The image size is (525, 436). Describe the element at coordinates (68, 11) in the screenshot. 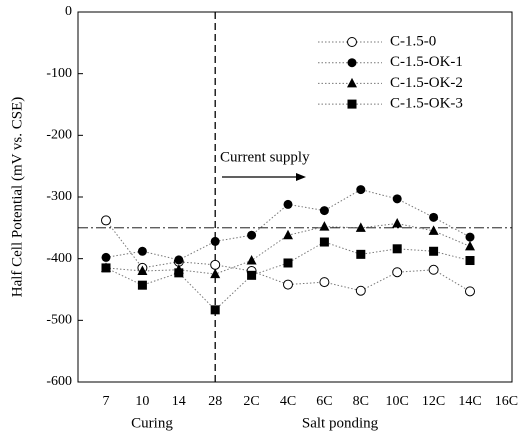

I see `y-tick-label: 0` at that location.